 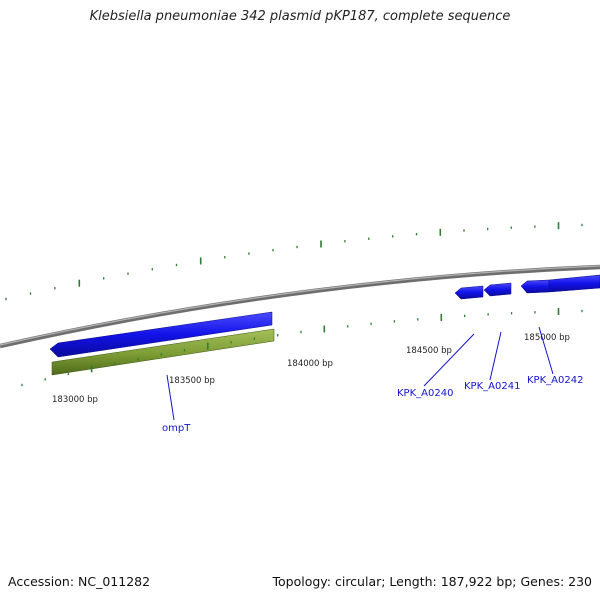 What do you see at coordinates (302, 347) in the screenshot?
I see `inner-tick-marks` at bounding box center [302, 347].